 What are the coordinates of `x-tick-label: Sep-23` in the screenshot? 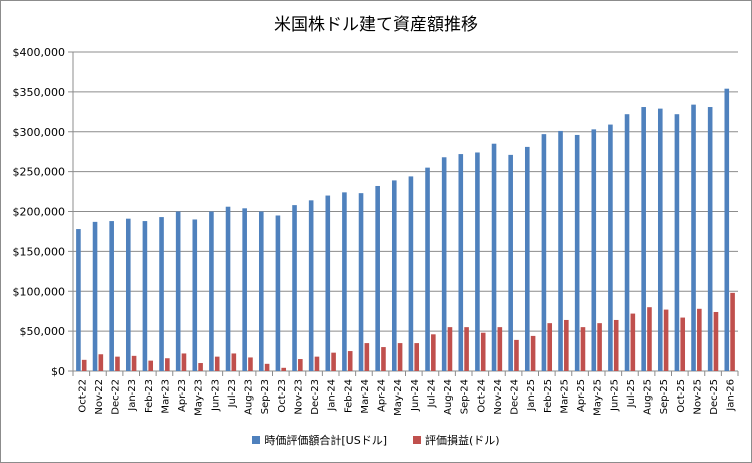 It's located at (265, 396).